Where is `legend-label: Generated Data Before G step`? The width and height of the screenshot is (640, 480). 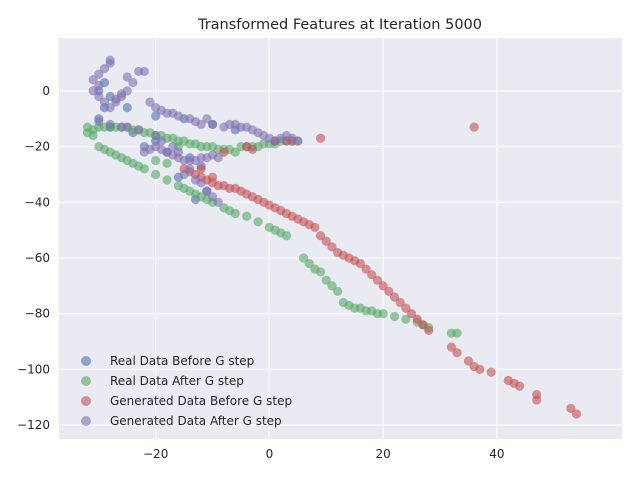
legend-label: Generated Data Before G step is located at coordinates (201, 401).